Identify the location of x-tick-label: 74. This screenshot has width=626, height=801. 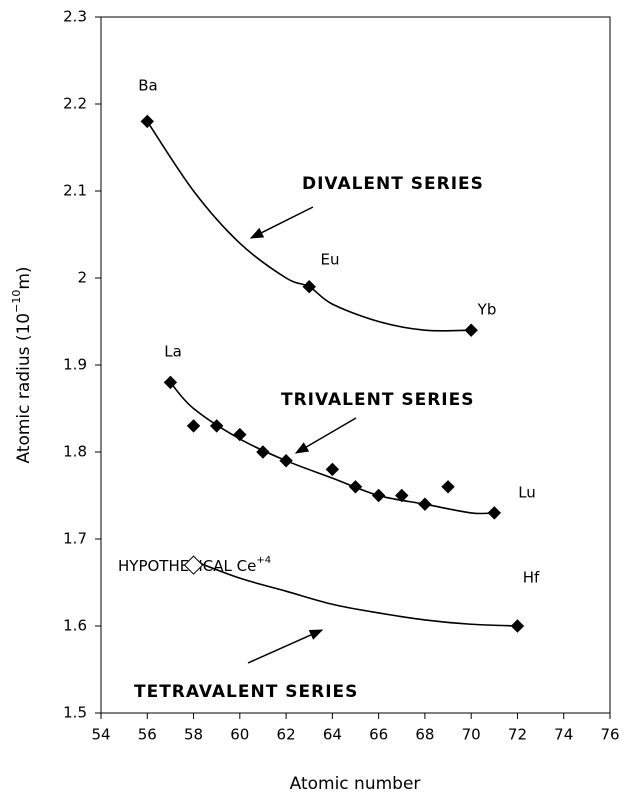
(563, 735).